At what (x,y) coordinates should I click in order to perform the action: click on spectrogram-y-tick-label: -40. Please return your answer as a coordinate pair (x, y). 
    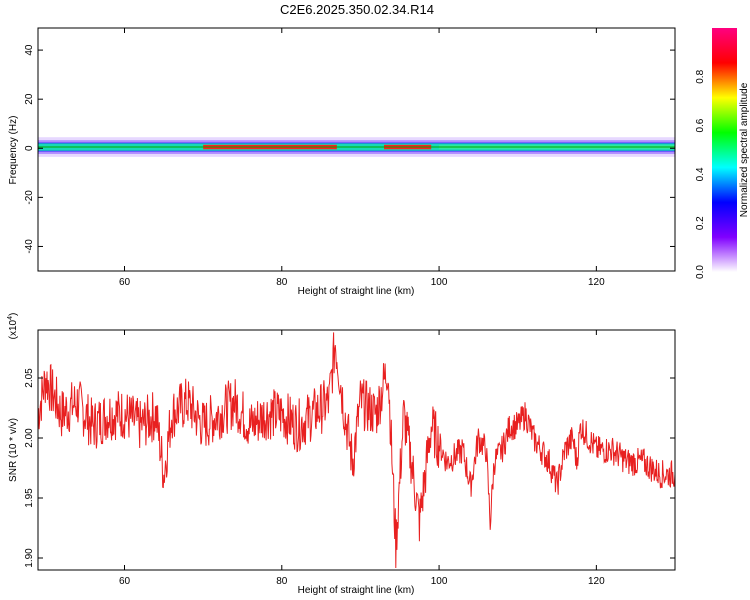
    Looking at the image, I should click on (29, 246).